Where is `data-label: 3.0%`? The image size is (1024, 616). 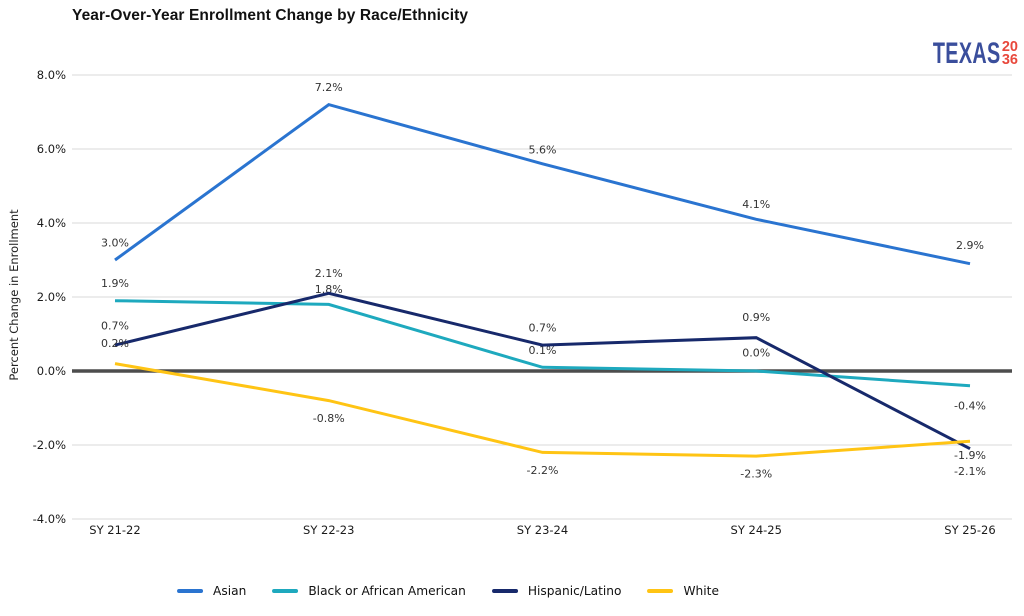 data-label: 3.0% is located at coordinates (115, 243).